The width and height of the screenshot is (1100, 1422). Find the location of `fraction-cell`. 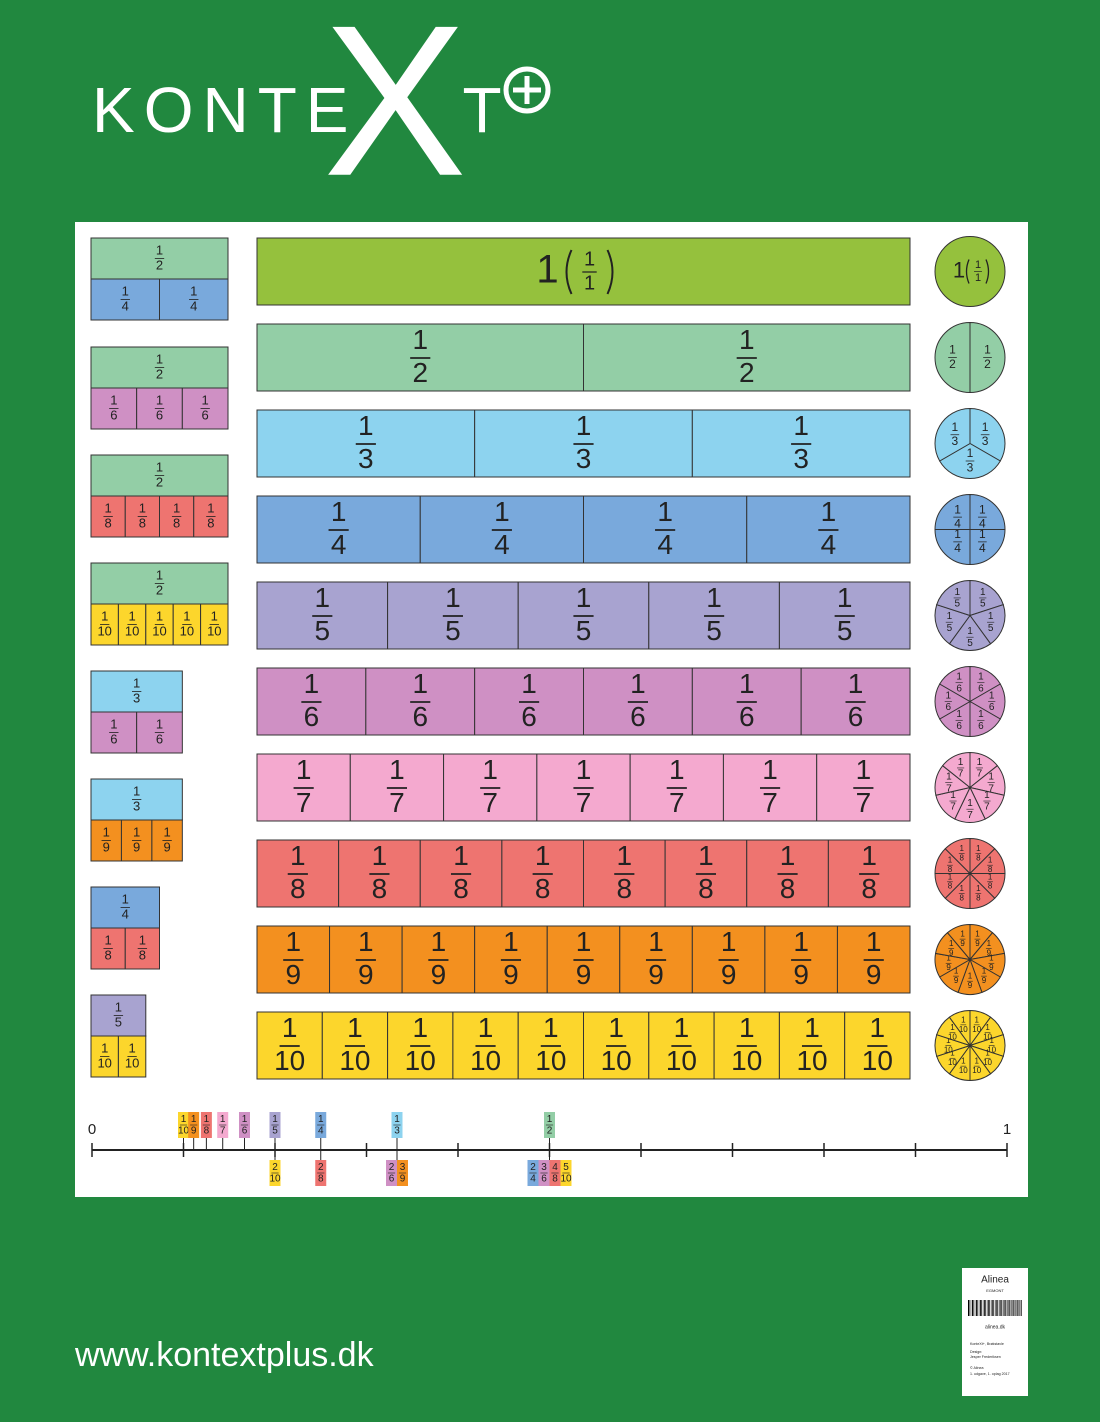

fraction-cell is located at coordinates (665, 529).